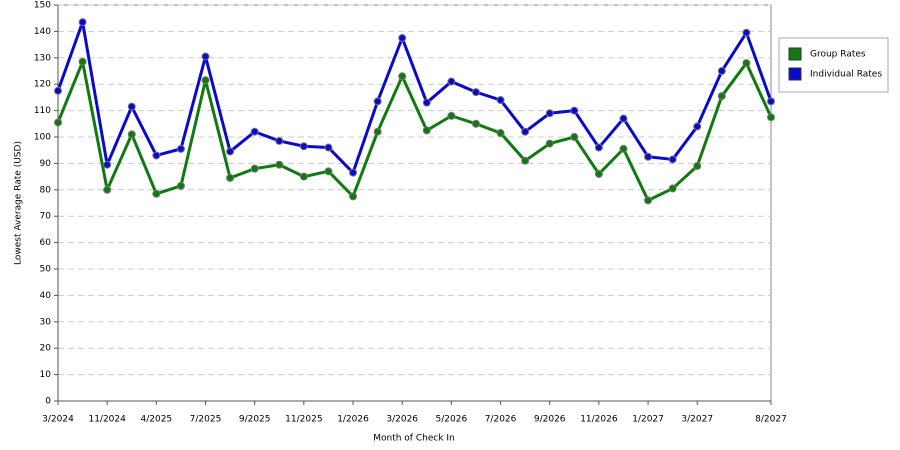  What do you see at coordinates (46, 322) in the screenshot?
I see `y-tick-label: 30` at bounding box center [46, 322].